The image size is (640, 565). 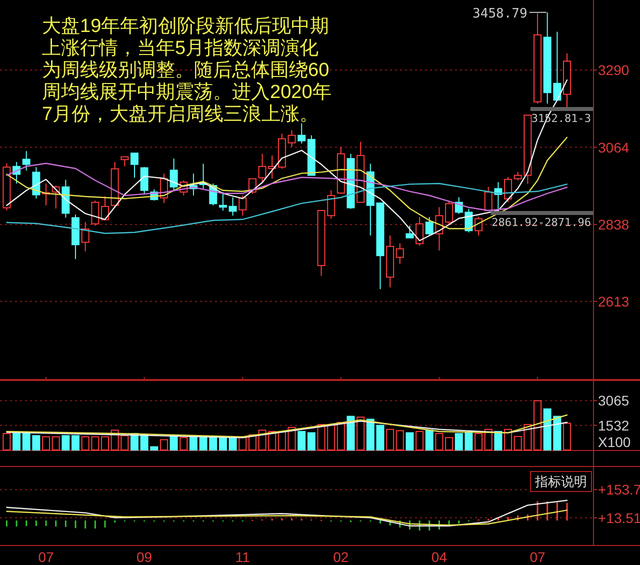 I want to click on x-tick-label: 09, so click(x=144, y=557).